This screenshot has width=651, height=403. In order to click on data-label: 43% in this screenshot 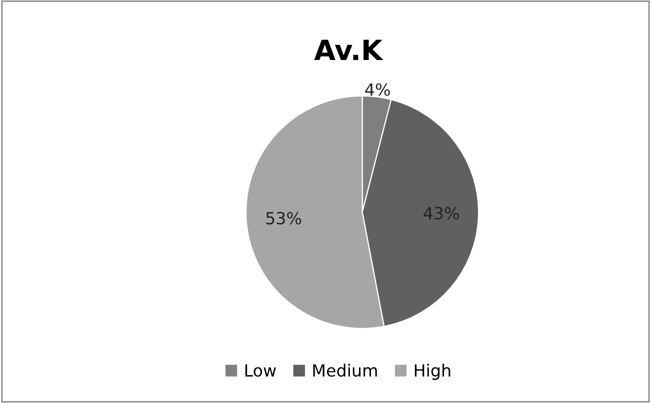, I will do `click(441, 213)`.